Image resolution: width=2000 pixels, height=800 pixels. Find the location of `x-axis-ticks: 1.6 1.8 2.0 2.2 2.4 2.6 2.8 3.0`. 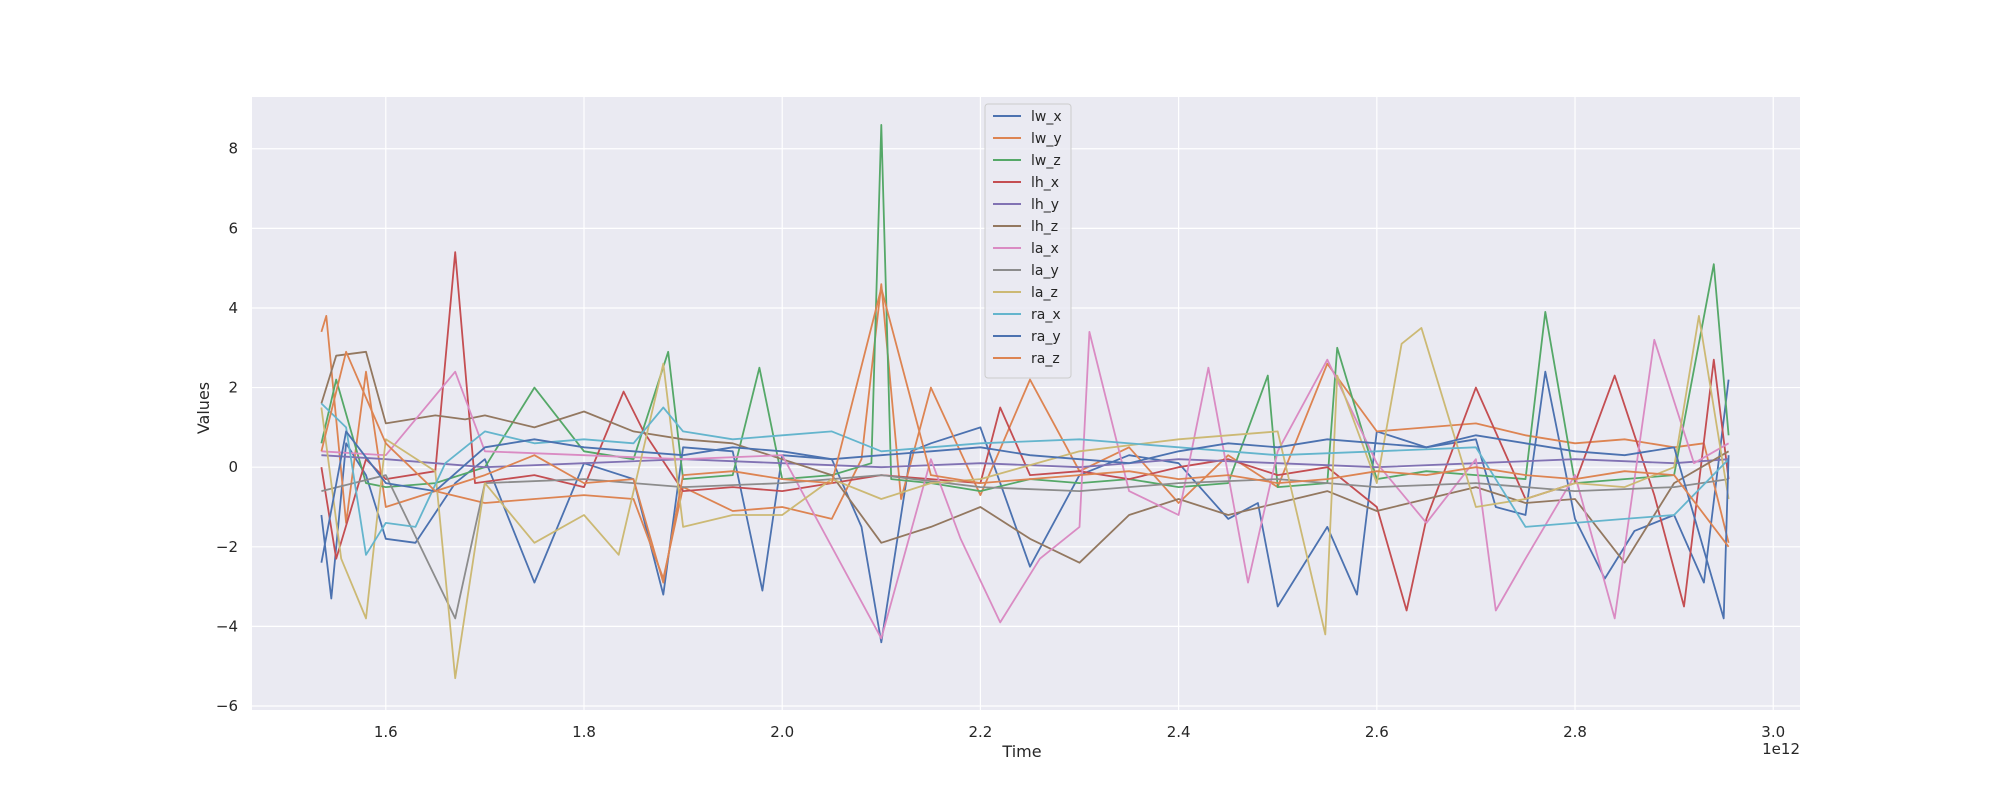

x-axis-ticks: 1.6 1.8 2.0 2.2 2.4 2.6 2.8 3.0 is located at coordinates (1079, 732).